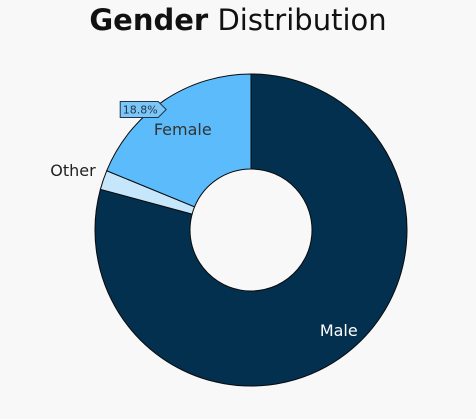  What do you see at coordinates (183, 129) in the screenshot?
I see `slice-label-female: Female` at bounding box center [183, 129].